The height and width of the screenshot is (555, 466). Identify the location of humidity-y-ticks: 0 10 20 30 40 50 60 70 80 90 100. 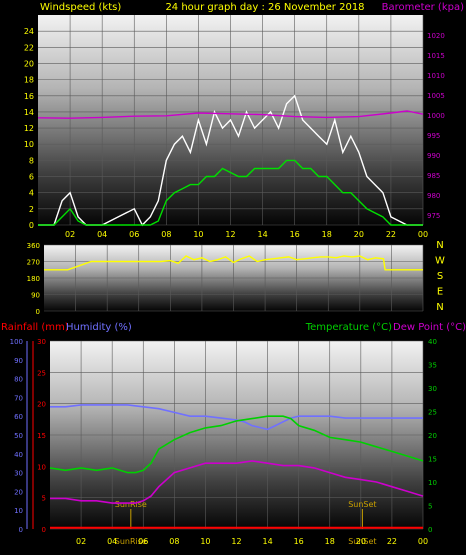
(19, 436).